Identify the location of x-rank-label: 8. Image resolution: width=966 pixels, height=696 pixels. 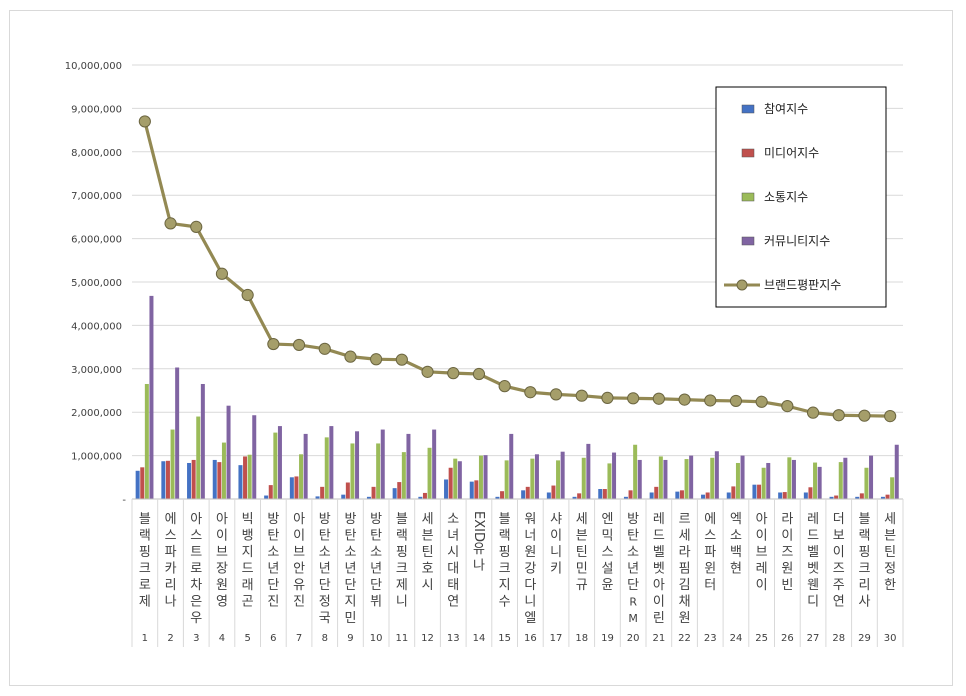
(325, 638).